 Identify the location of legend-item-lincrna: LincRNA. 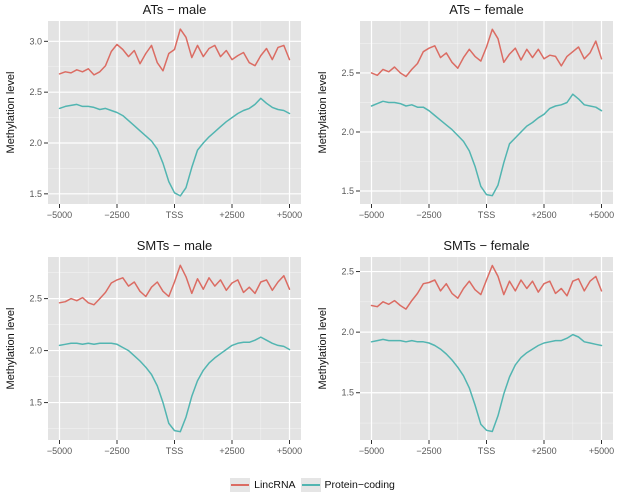
(263, 485).